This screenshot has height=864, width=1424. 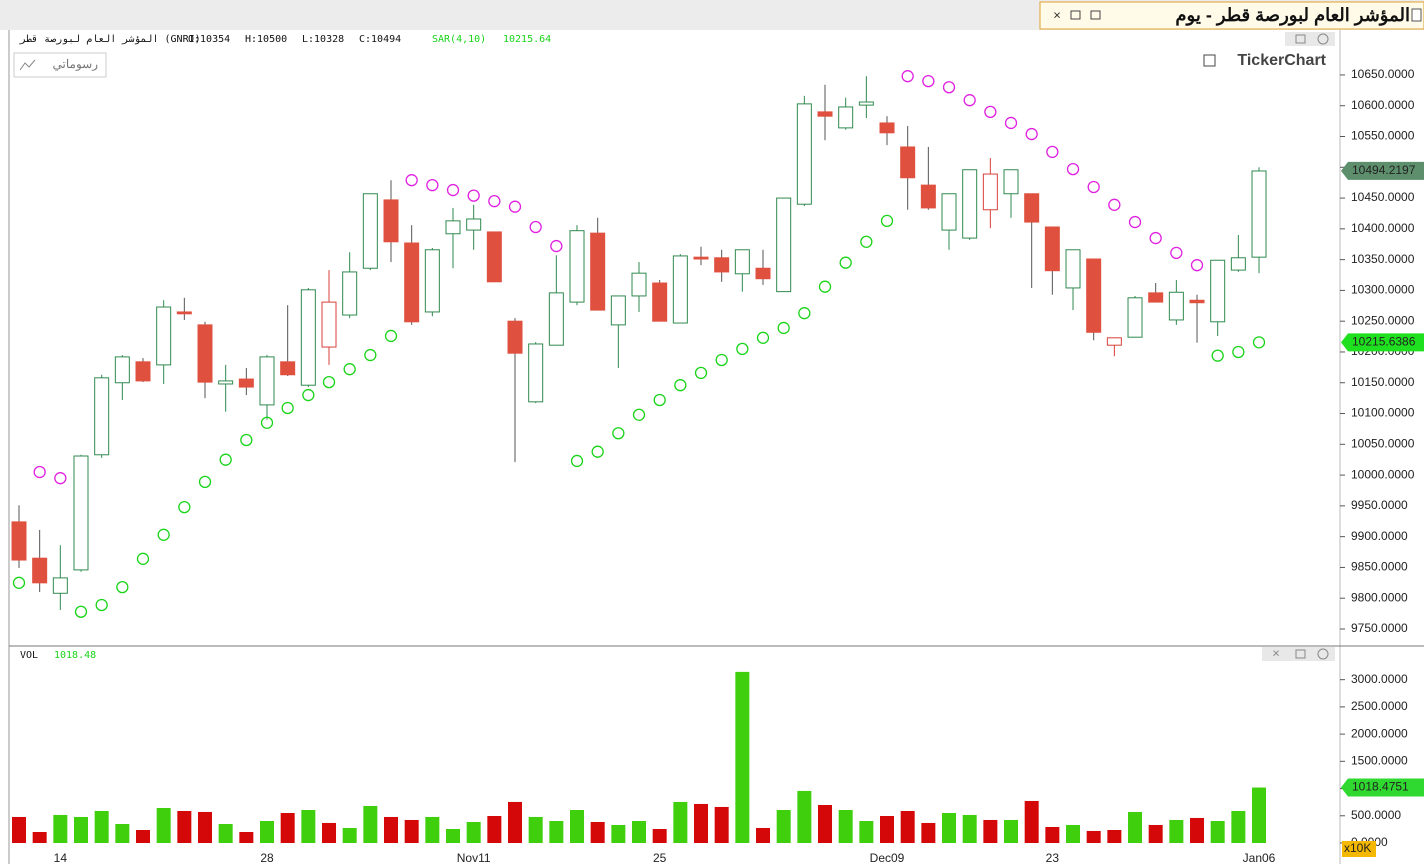 What do you see at coordinates (1379, 628) in the screenshot?
I see `y-tick-label: 9750.0000` at bounding box center [1379, 628].